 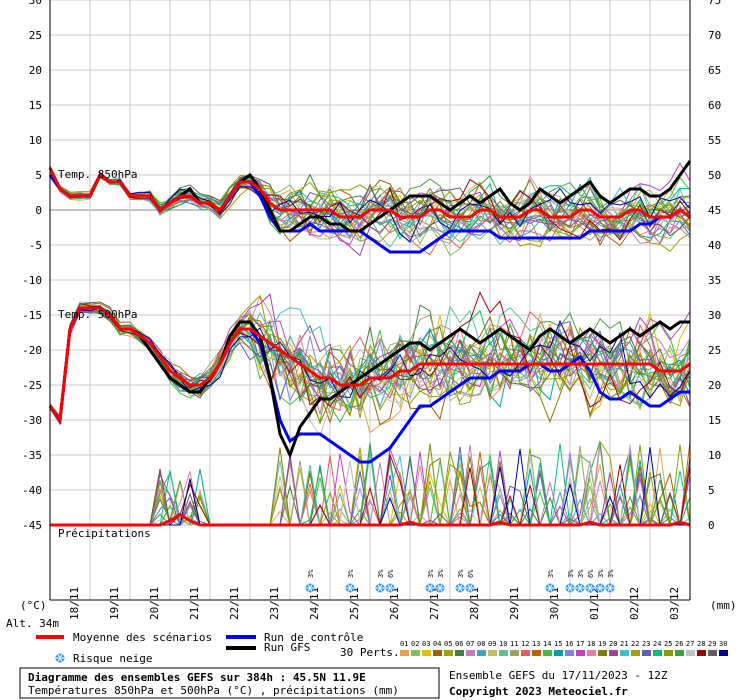 What do you see at coordinates (714, 385) in the screenshot?
I see `right-tick-label: 20` at bounding box center [714, 385].